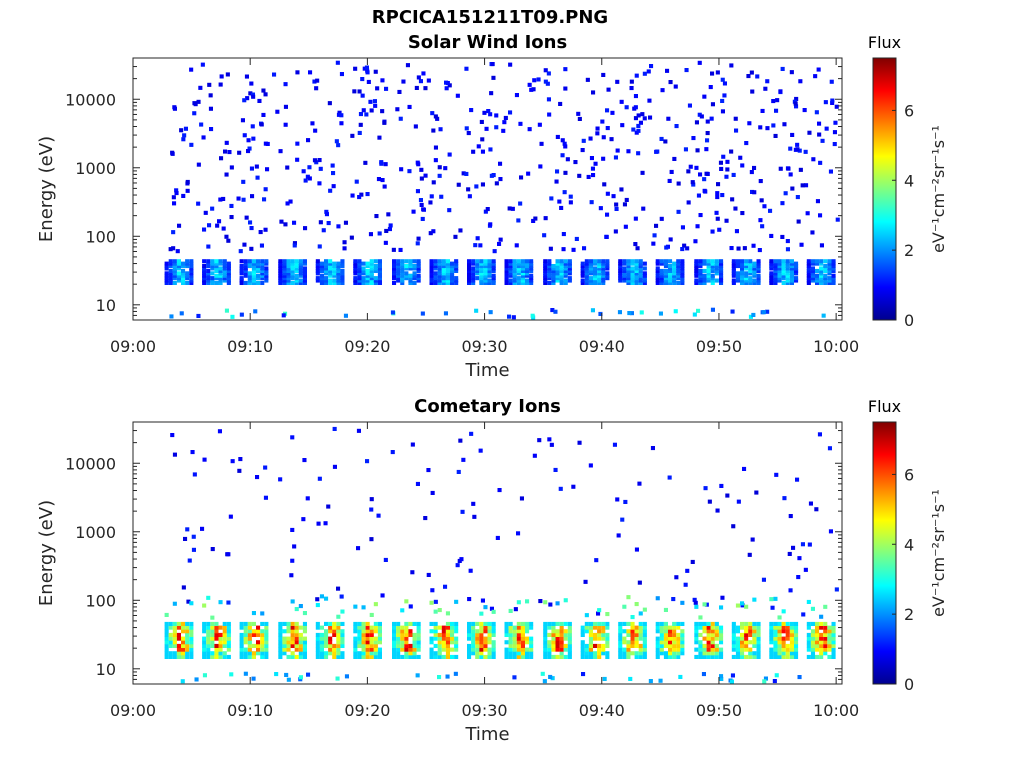  Describe the element at coordinates (367, 346) in the screenshot. I see `x-tick-label: 09:20` at that location.